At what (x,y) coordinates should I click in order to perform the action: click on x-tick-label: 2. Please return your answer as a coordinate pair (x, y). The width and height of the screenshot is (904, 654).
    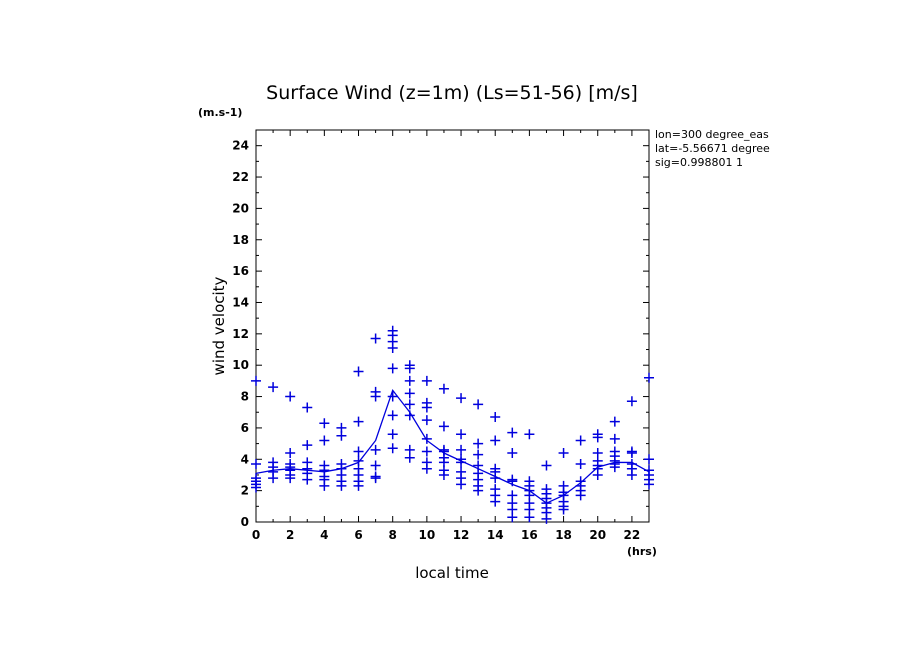
    Looking at the image, I should click on (290, 535).